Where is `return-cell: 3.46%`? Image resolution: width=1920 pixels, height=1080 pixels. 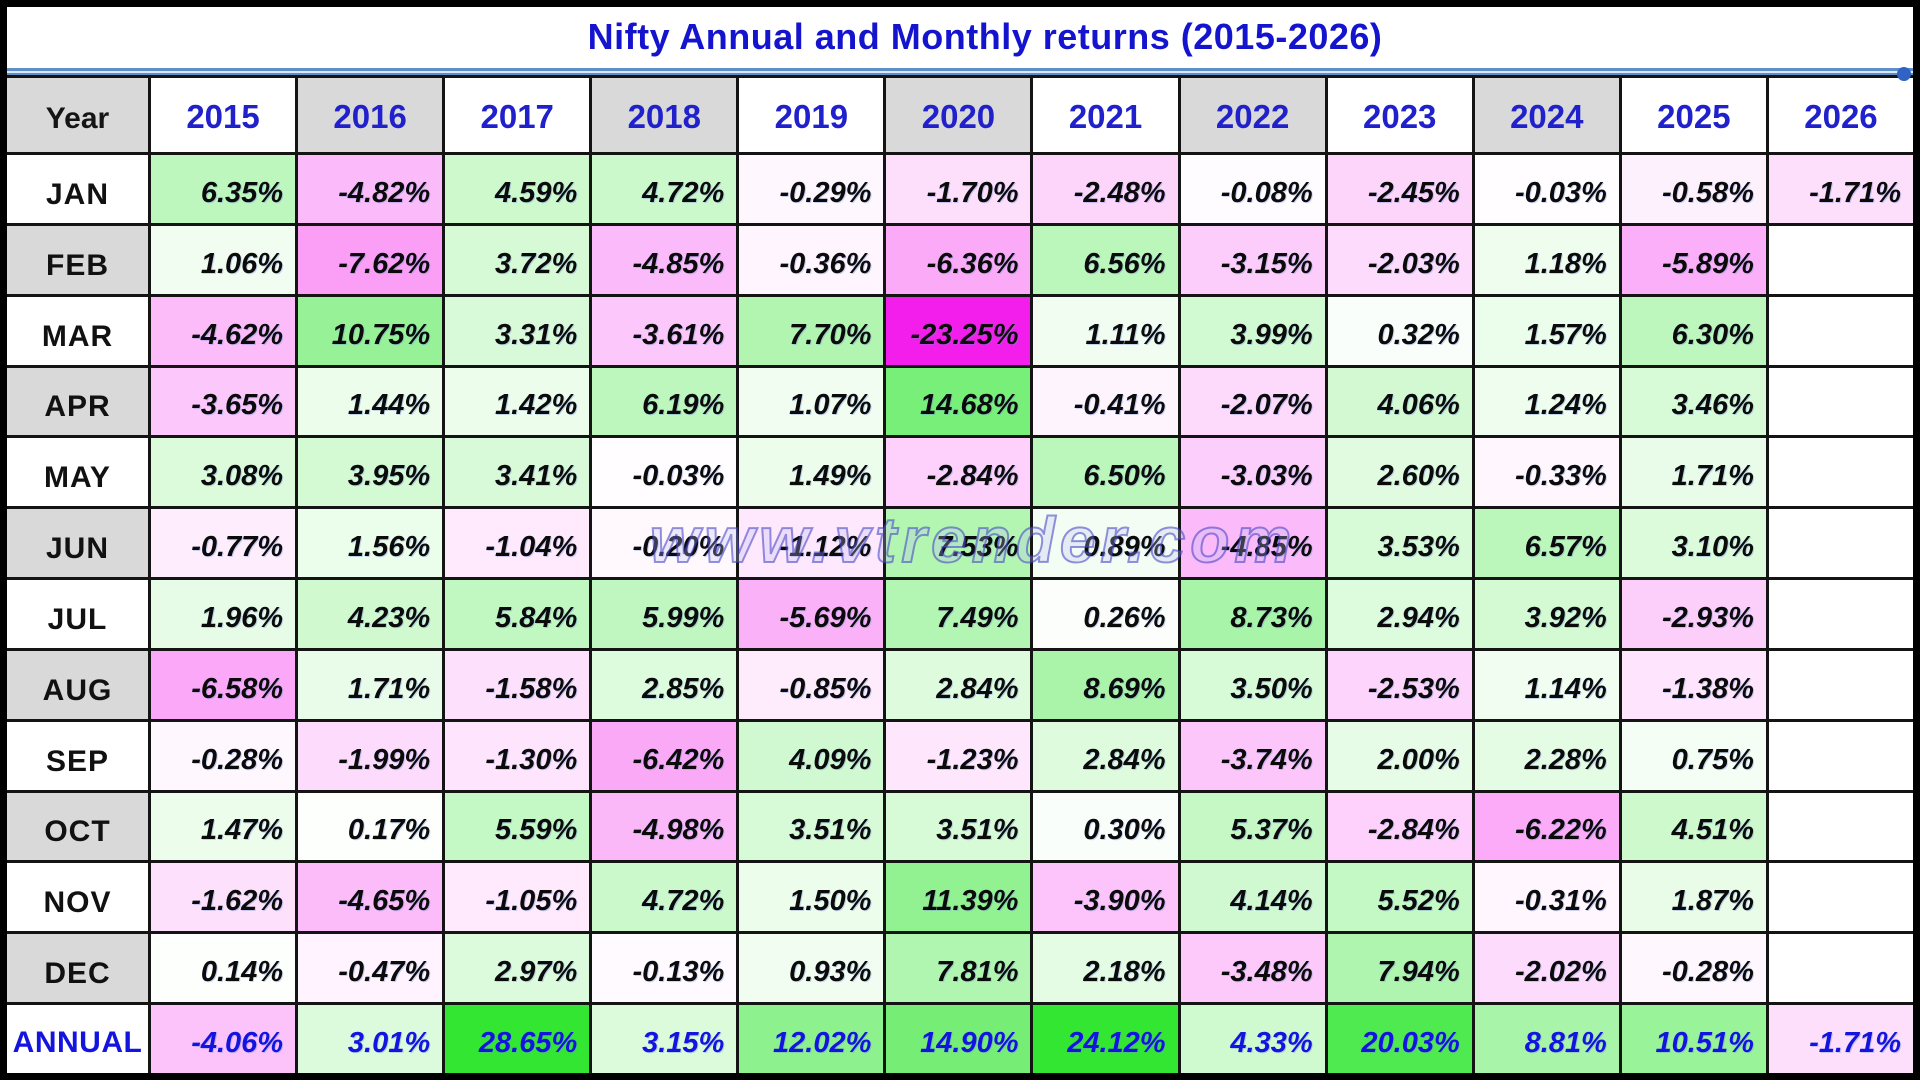
return-cell: 3.46% is located at coordinates (1693, 401).